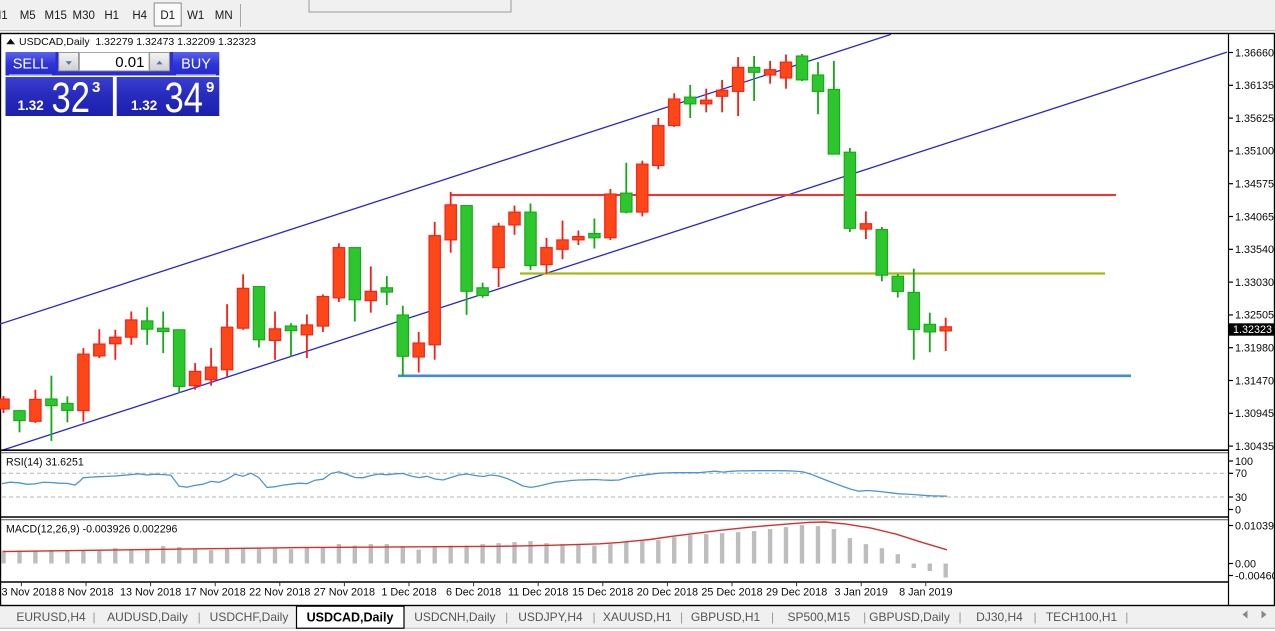 The image size is (1275, 631). Describe the element at coordinates (1238, 510) in the screenshot. I see `svg-text: 0` at that location.